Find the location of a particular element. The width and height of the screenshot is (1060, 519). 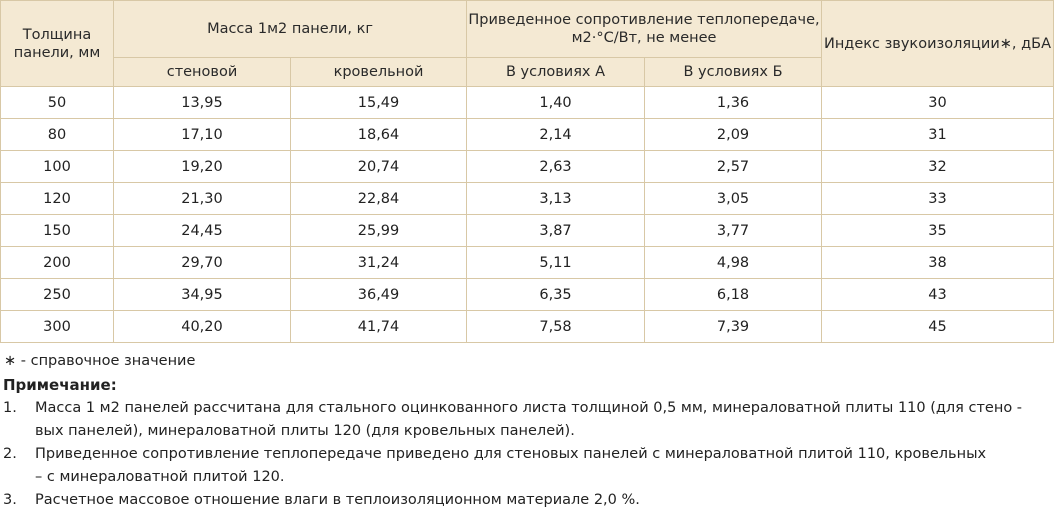

table-cell: 3,05 is located at coordinates (733, 198).